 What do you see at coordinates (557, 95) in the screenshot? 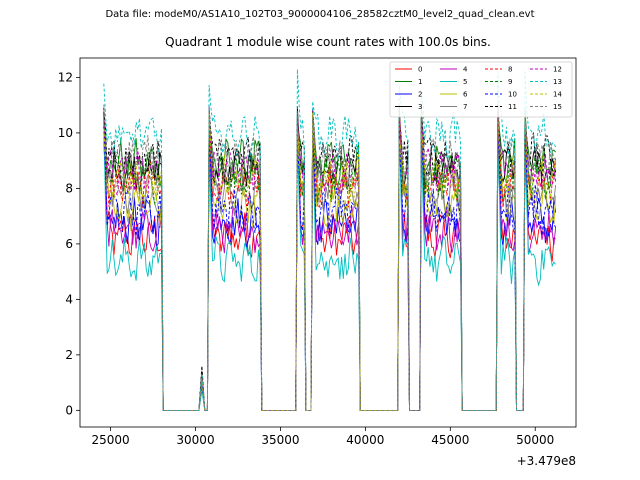
I see `legend-label-14: 14` at bounding box center [557, 95].